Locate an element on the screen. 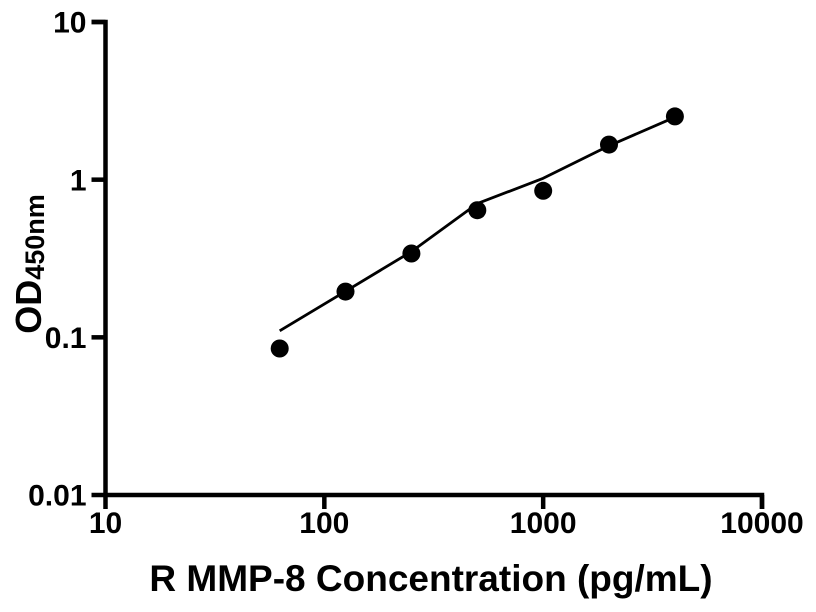  y-tick-label: 10 is located at coordinates (69, 23).